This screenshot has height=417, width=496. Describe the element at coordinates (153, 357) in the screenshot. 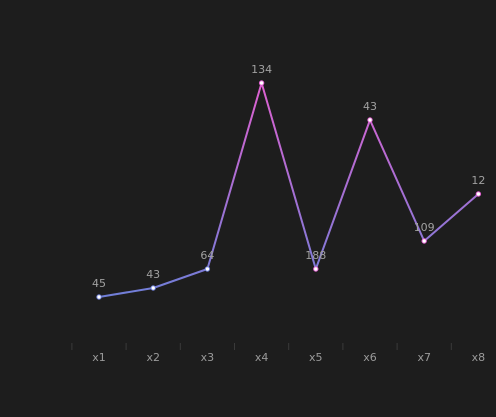

I see `x-tick-label: x2` at that location.